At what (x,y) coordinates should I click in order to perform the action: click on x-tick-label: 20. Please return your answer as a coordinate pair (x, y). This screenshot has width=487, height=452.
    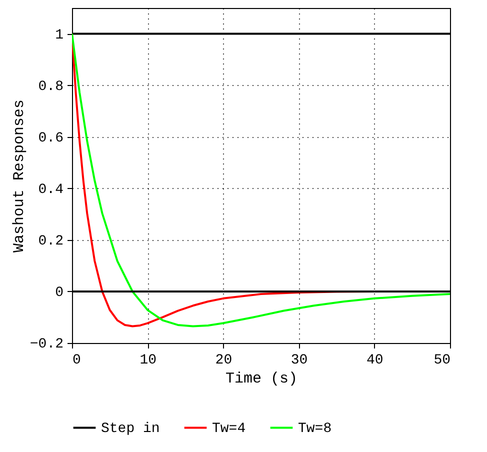
    Looking at the image, I should click on (223, 360).